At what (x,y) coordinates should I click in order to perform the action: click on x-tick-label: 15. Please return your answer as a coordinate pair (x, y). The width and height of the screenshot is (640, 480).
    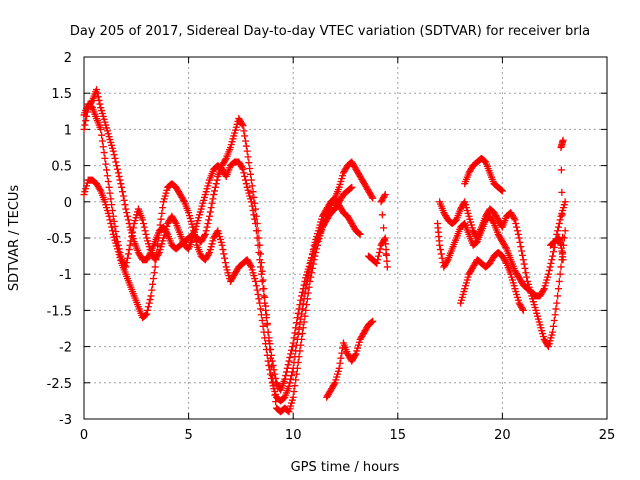
    Looking at the image, I should click on (398, 435).